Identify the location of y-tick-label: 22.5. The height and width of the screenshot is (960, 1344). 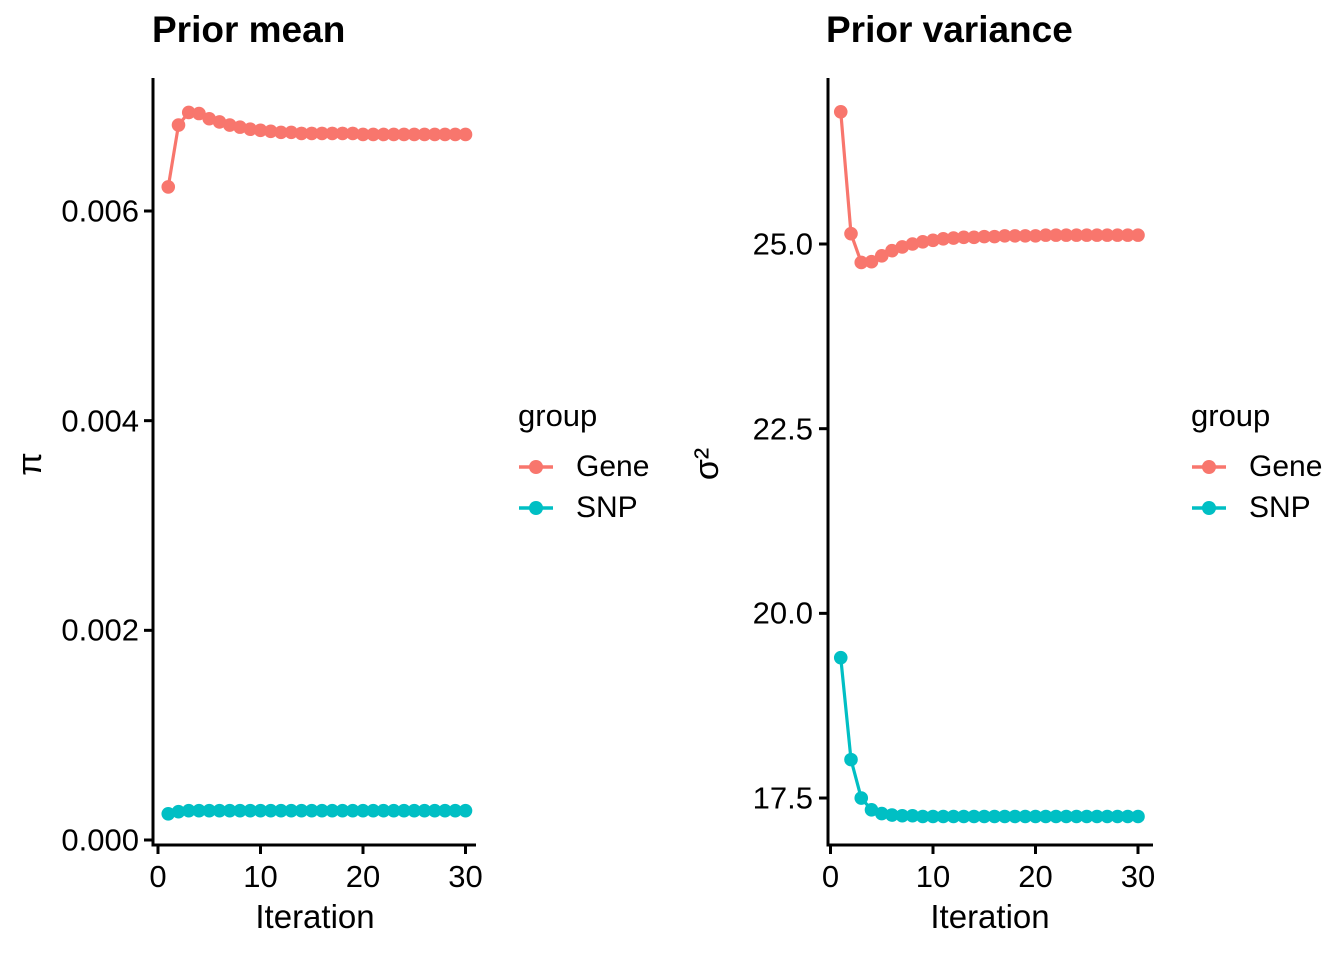
(782, 429).